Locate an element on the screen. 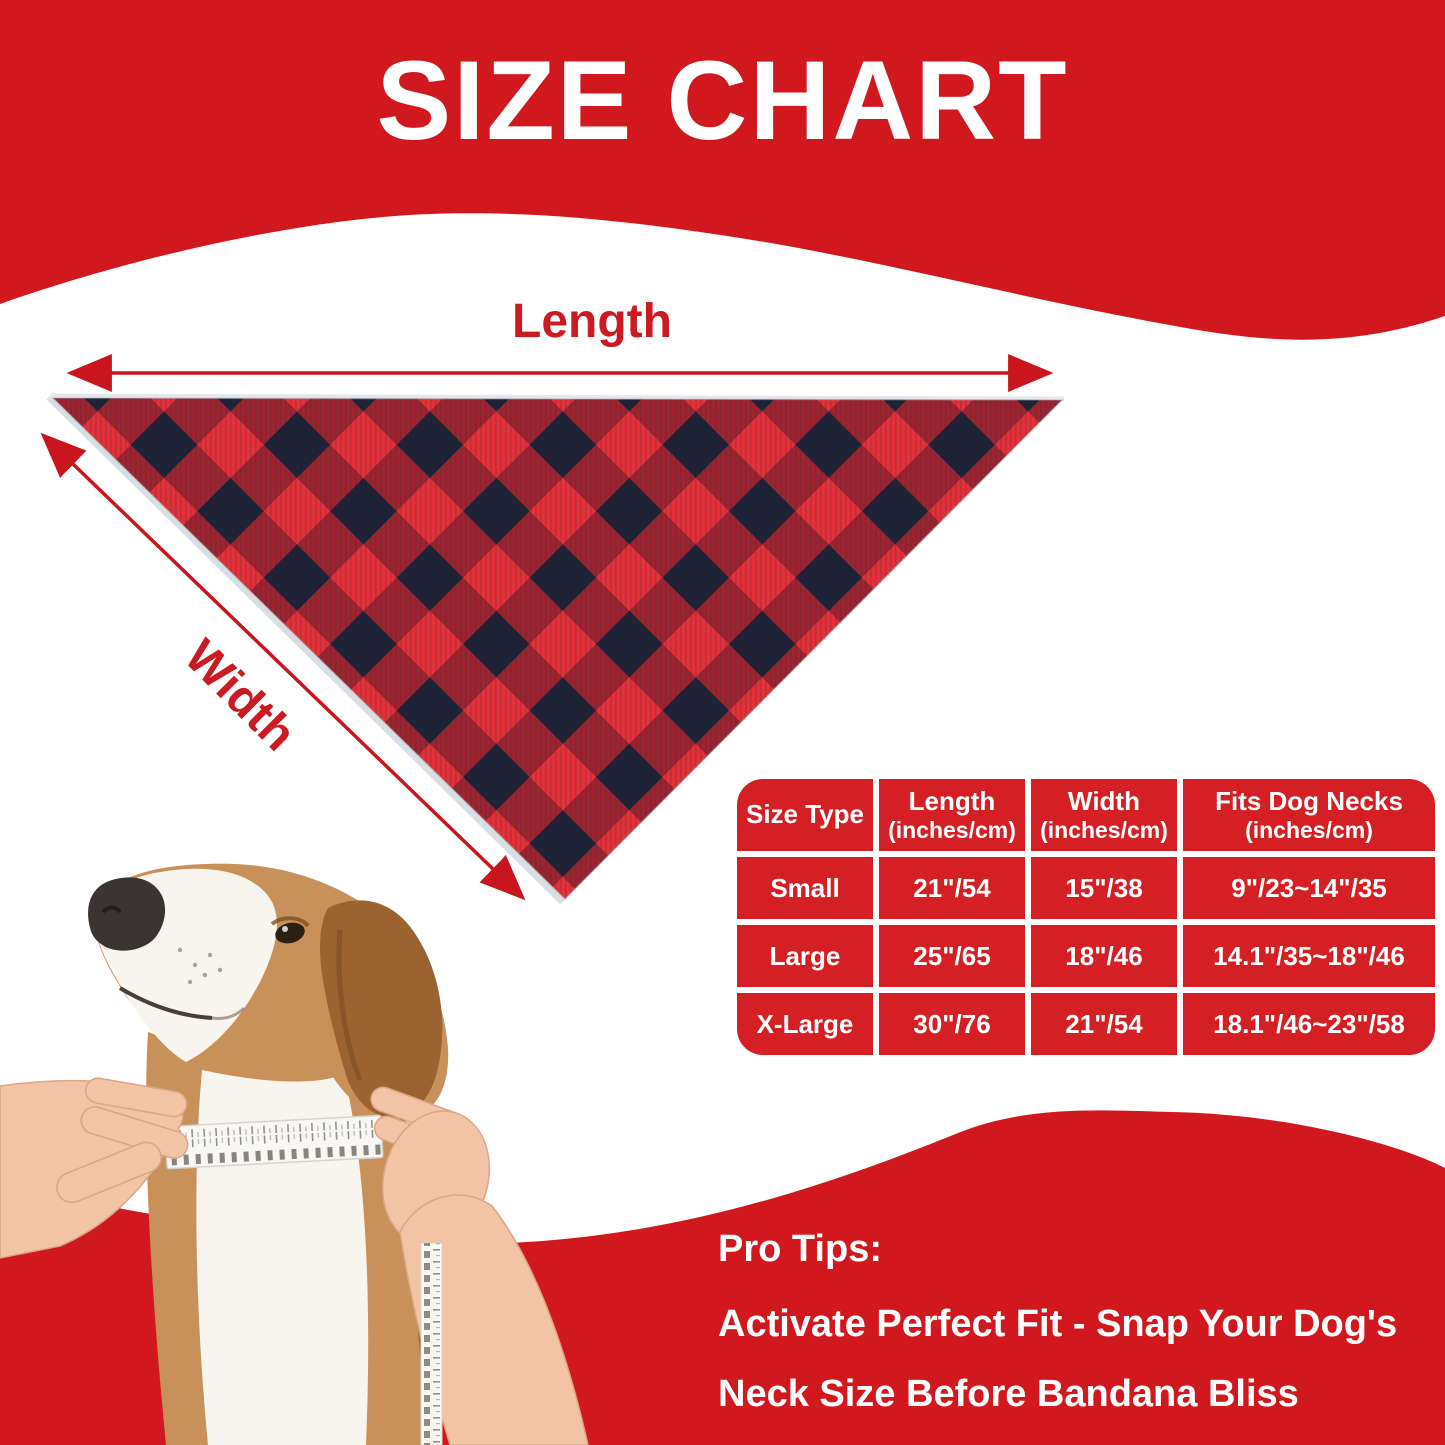  table-cell-large-length: 25"/65 is located at coordinates (952, 956).